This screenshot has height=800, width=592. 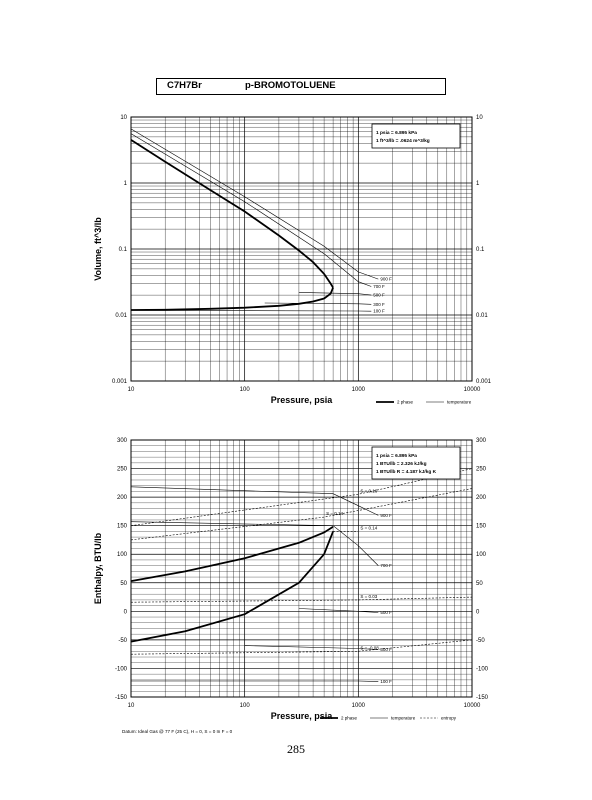 What do you see at coordinates (368, 596) in the screenshot?
I see `isentrope-label: S = 0.03` at bounding box center [368, 596].